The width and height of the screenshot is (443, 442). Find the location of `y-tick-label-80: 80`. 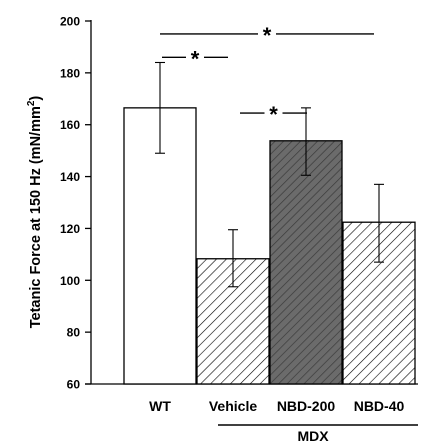

y-tick-label-80: 80 is located at coordinates (74, 333).